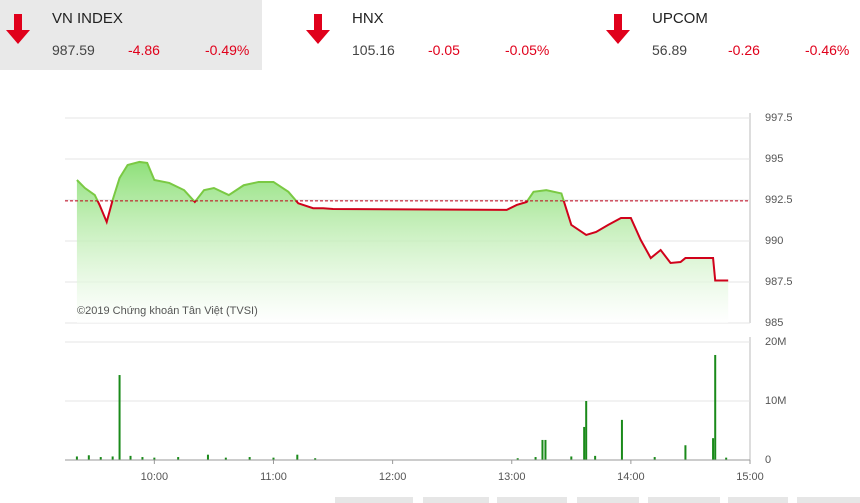 The image size is (860, 503). I want to click on y-tick-label: 997.5, so click(779, 118).